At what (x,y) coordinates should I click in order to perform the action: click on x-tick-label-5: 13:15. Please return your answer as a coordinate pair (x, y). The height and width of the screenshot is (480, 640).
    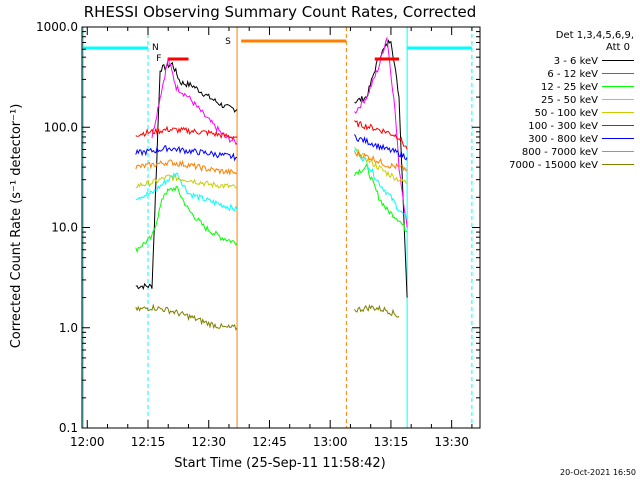
    Looking at the image, I should click on (391, 442).